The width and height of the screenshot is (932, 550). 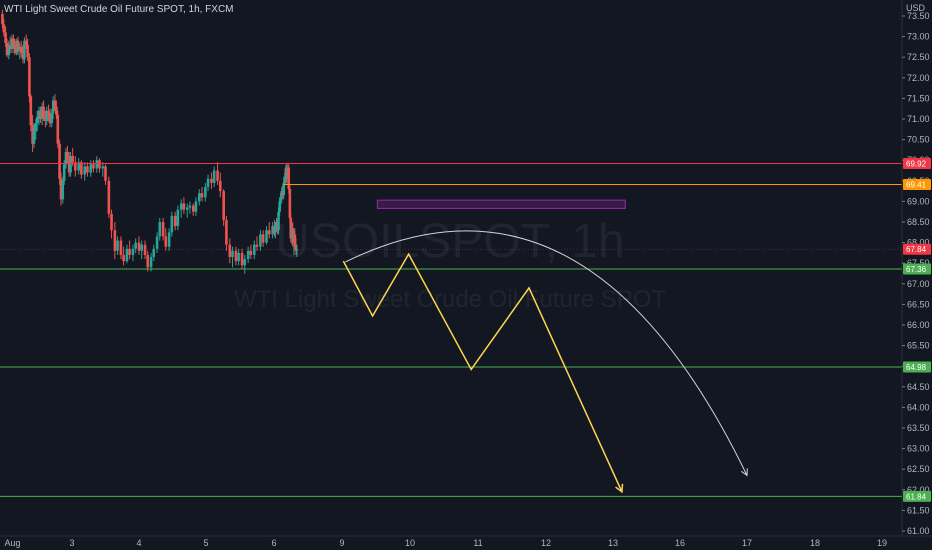 I want to click on price-tick-label: 63.50, so click(x=918, y=428).